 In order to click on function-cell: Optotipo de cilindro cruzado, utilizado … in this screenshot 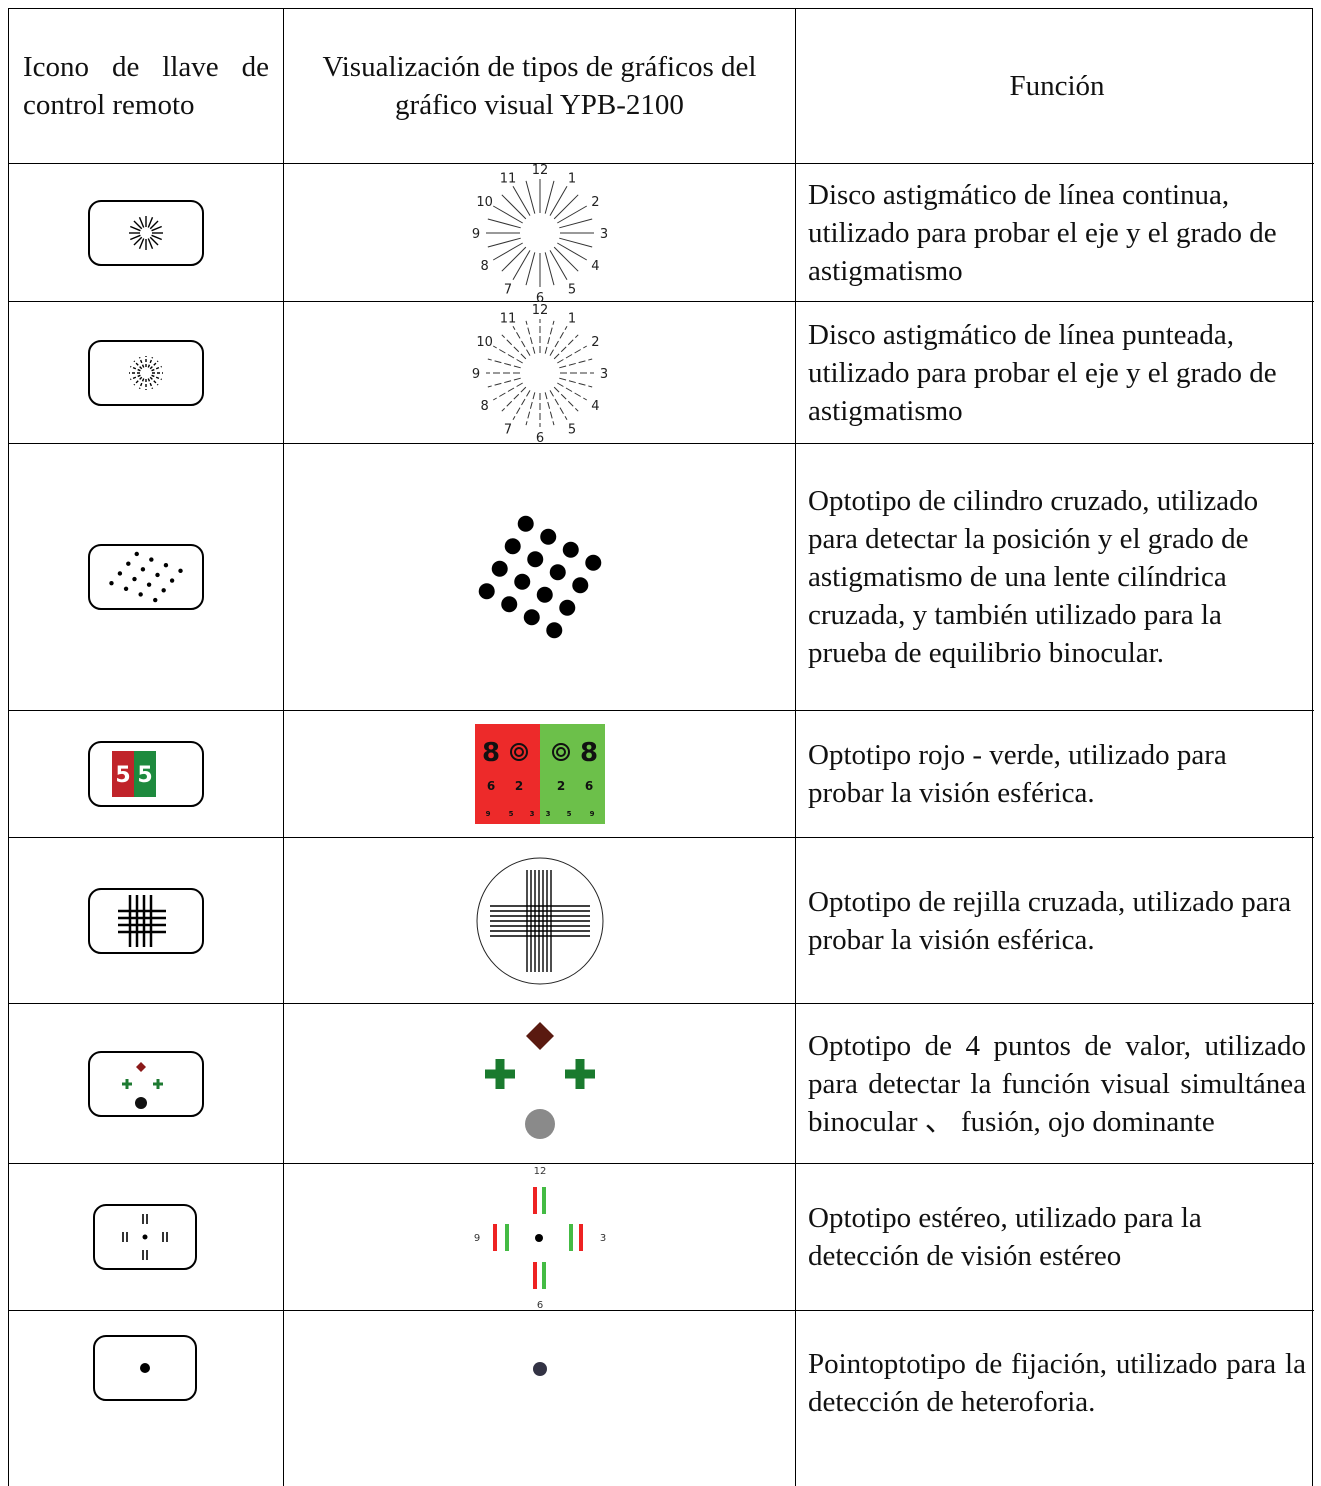, I will do `click(1055, 577)`.